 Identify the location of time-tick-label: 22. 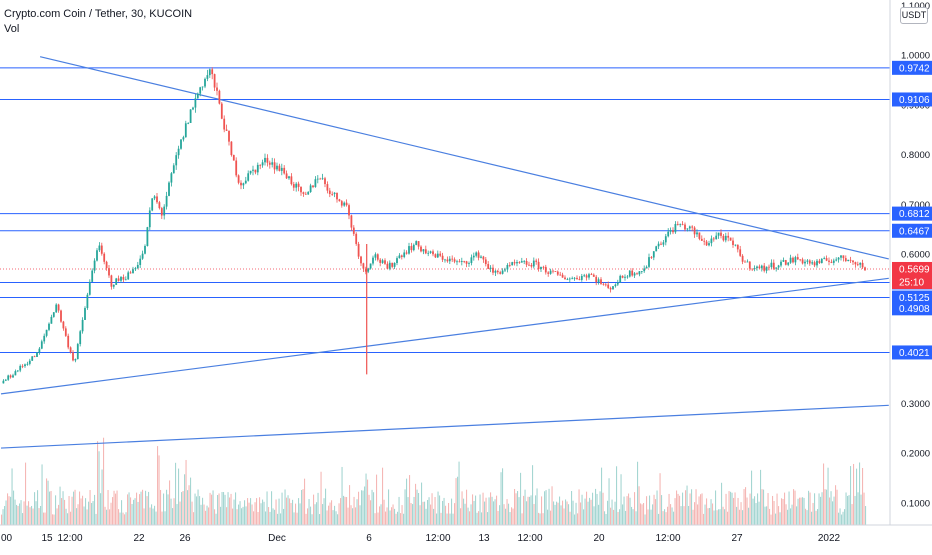
(139, 538).